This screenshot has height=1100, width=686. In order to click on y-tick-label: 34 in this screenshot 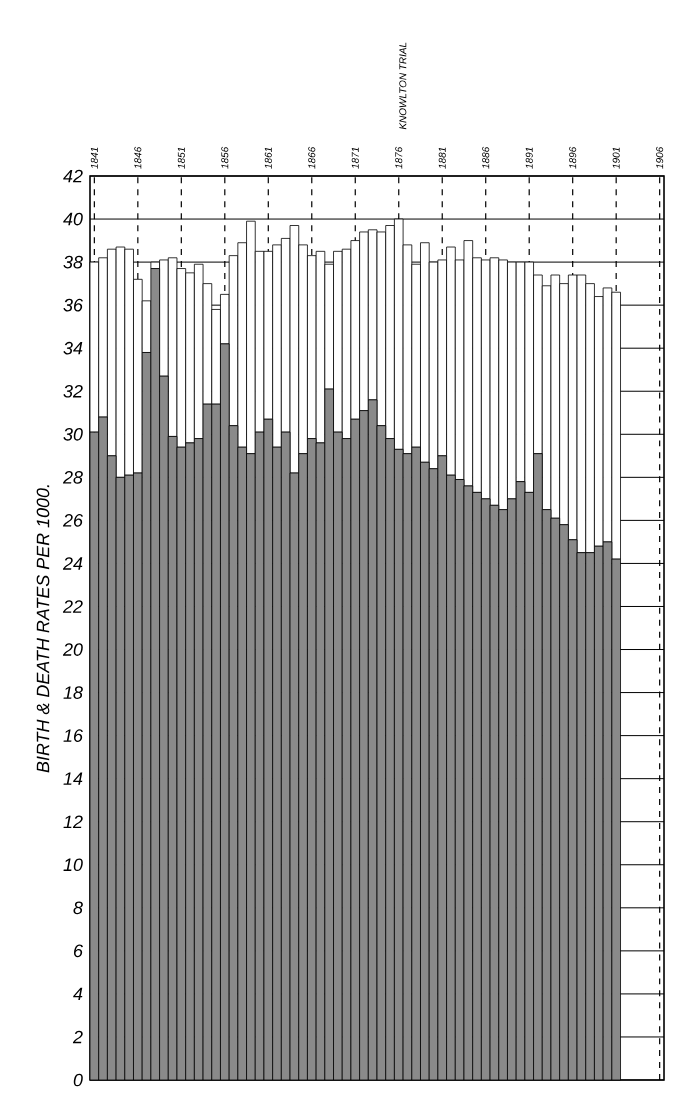, I will do `click(73, 348)`.